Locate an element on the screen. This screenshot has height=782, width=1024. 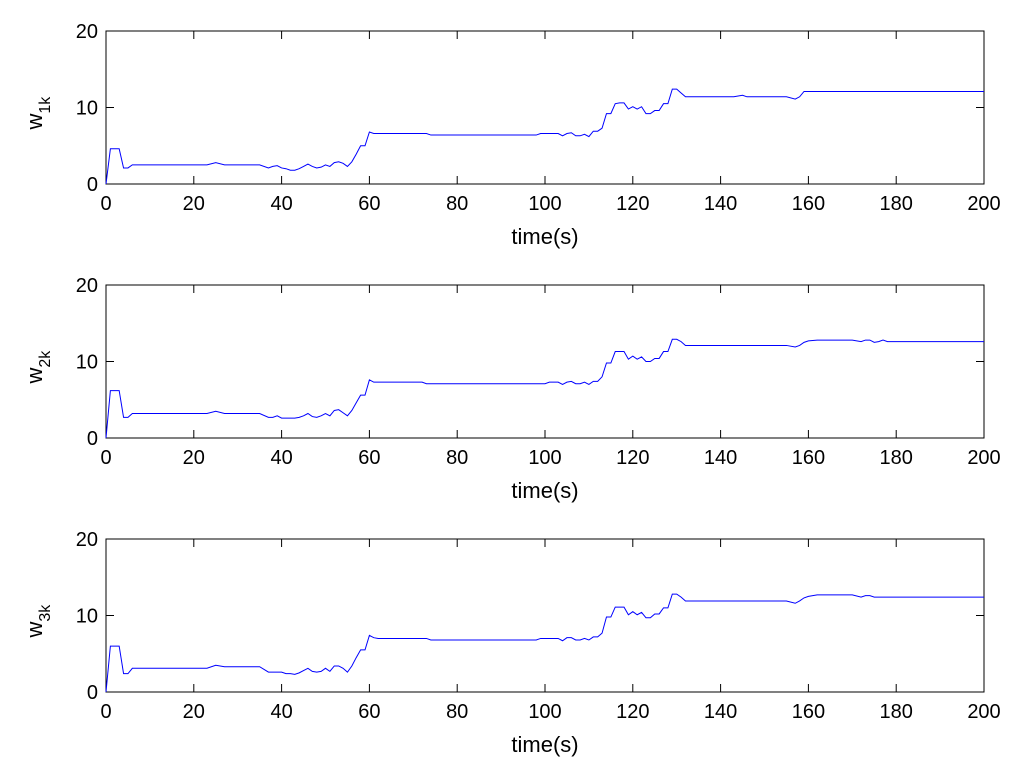
y-axis-label: w2k is located at coordinates (38, 367).